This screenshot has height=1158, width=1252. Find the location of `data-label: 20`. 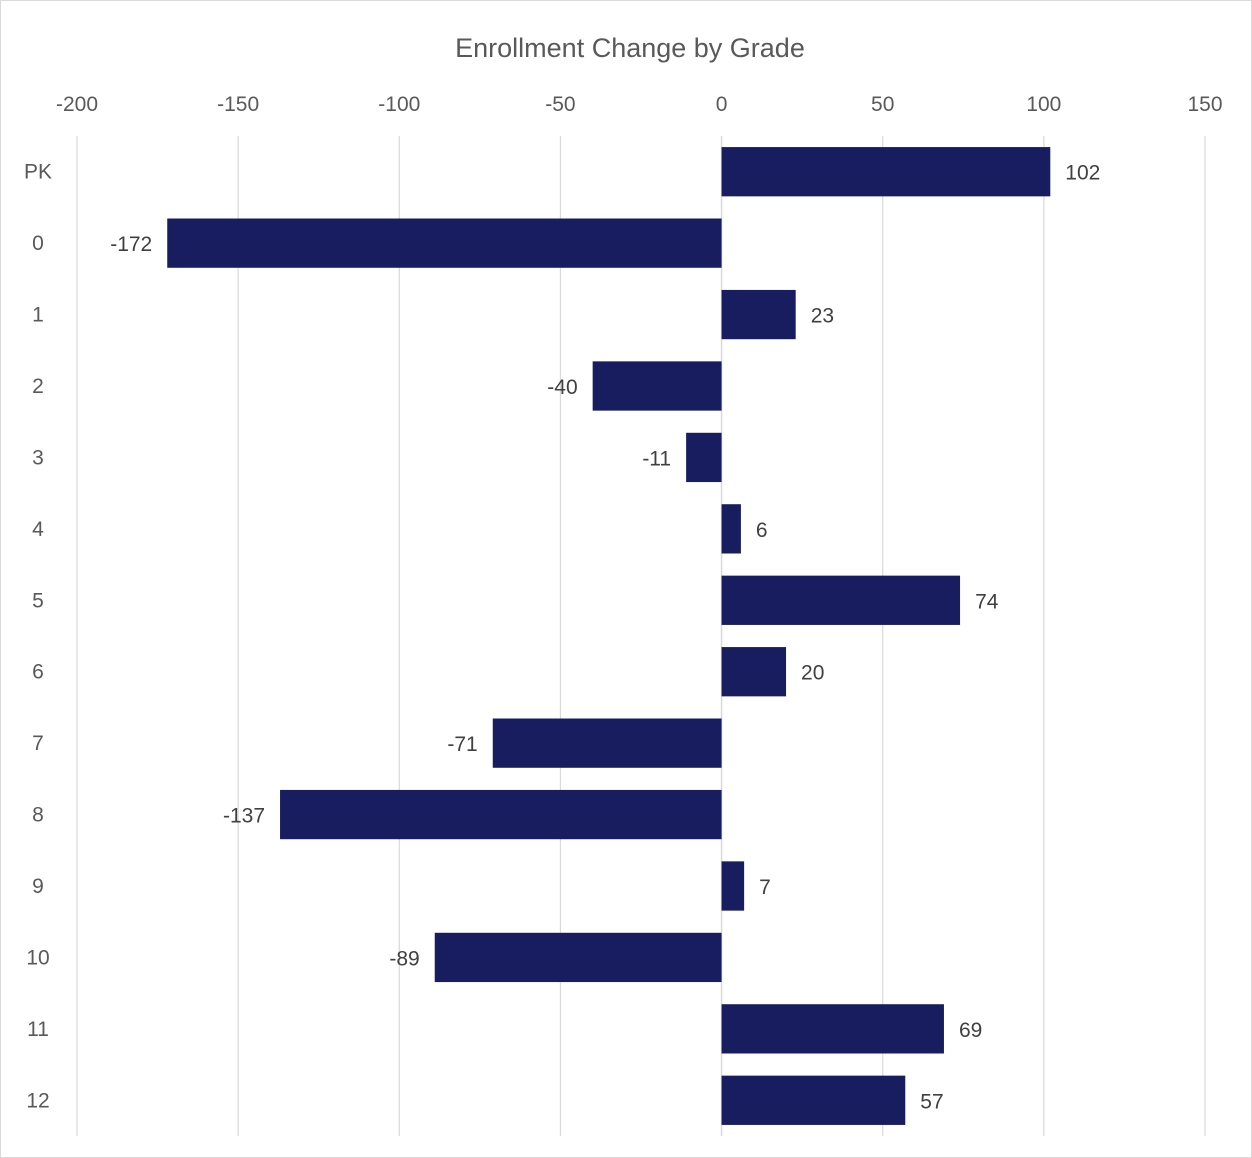

data-label: 20 is located at coordinates (812, 673).